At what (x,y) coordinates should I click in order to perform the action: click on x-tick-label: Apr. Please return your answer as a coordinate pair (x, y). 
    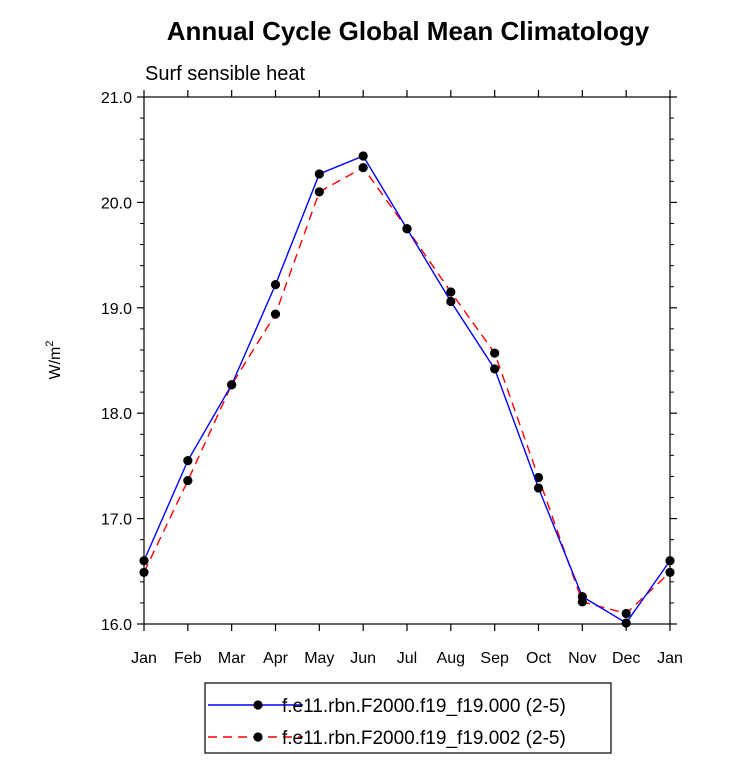
    Looking at the image, I should click on (276, 658).